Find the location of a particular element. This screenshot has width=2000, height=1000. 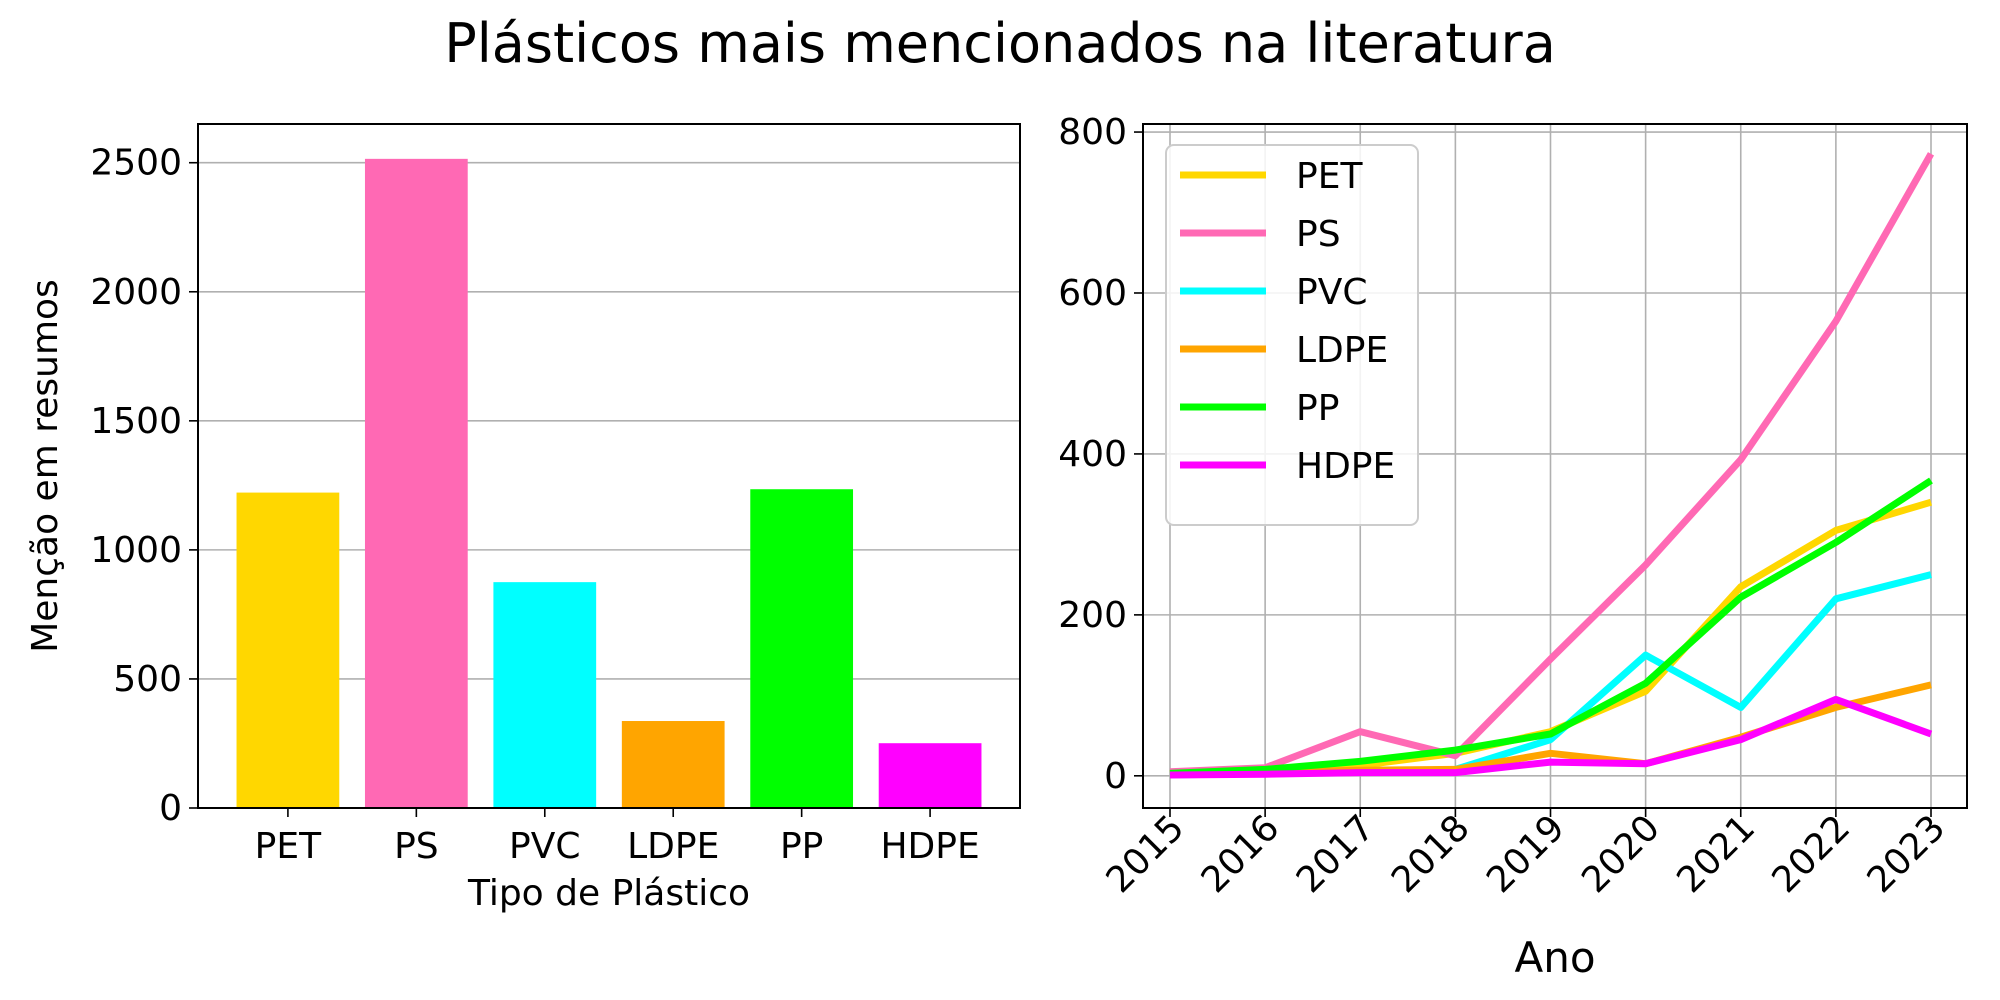

tick-label-x: 2021 is located at coordinates (1716, 854).